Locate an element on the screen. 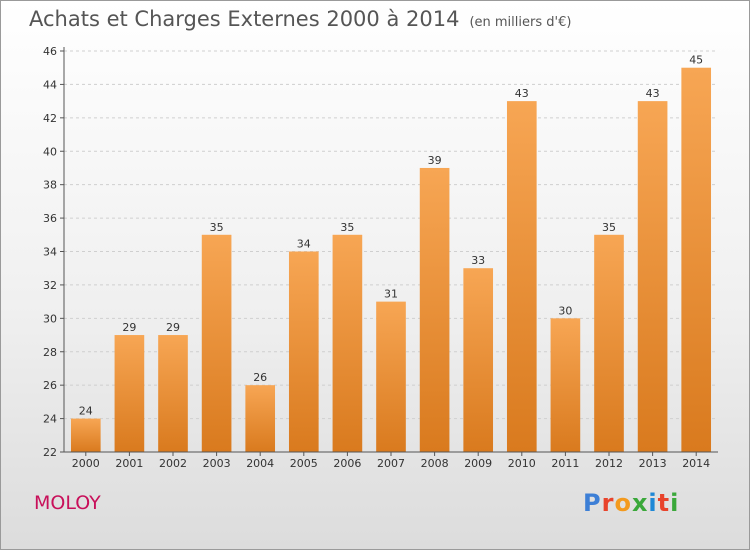 The height and width of the screenshot is (550, 750). bar-2011 is located at coordinates (565, 385).